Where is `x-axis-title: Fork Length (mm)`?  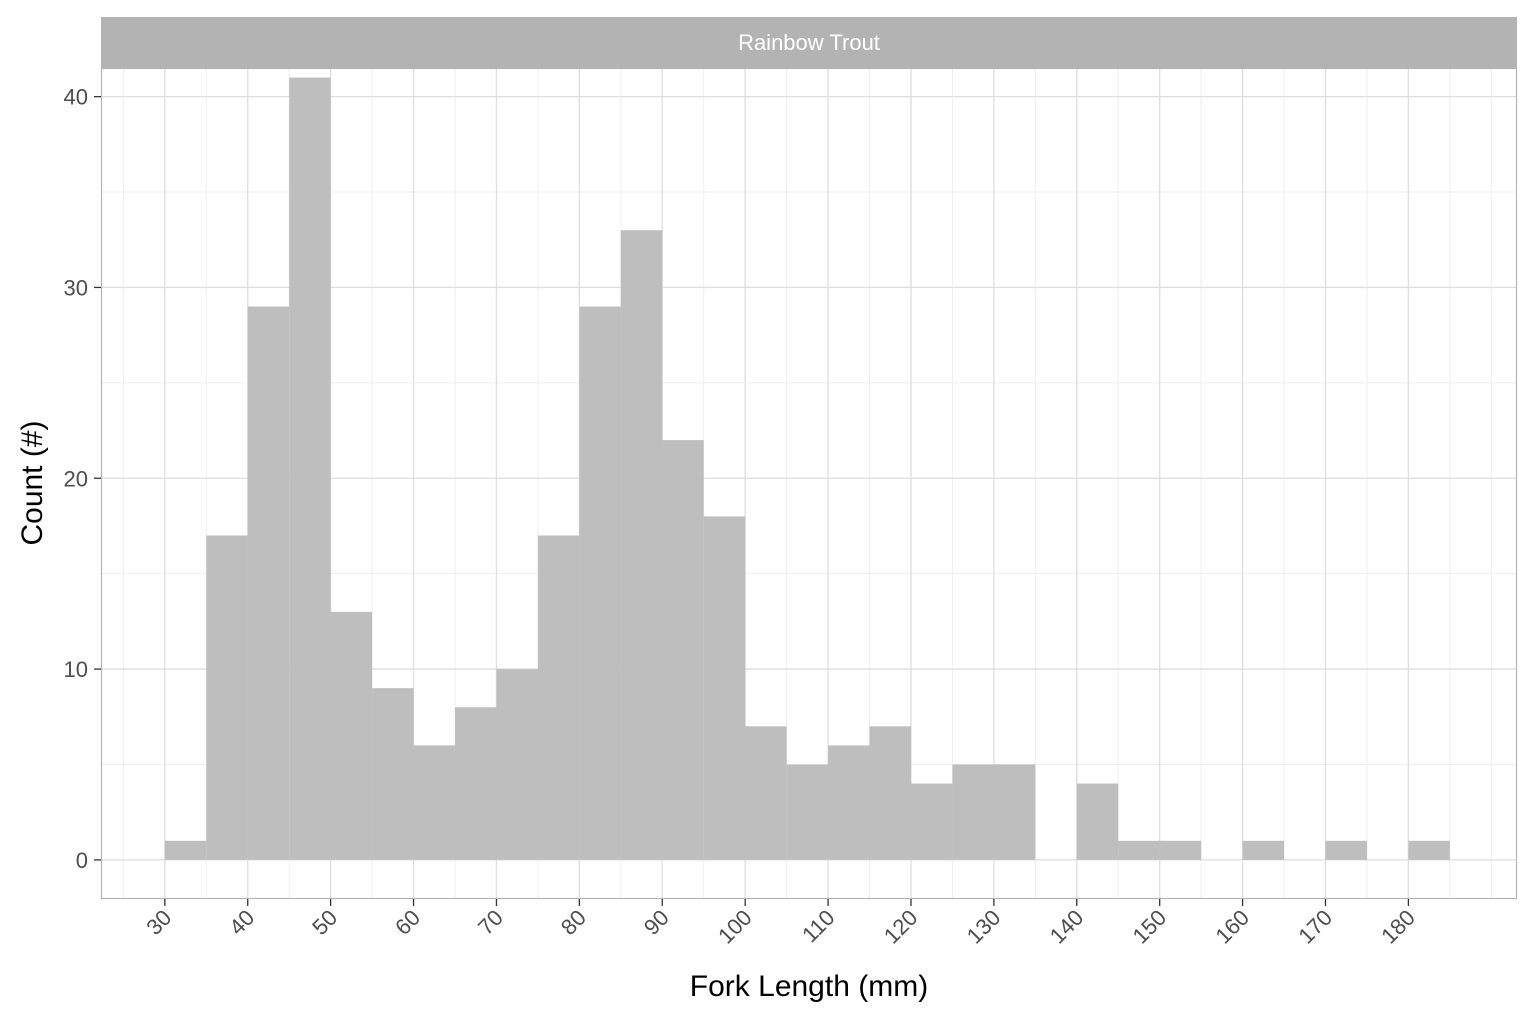 x-axis-title: Fork Length (mm) is located at coordinates (809, 986).